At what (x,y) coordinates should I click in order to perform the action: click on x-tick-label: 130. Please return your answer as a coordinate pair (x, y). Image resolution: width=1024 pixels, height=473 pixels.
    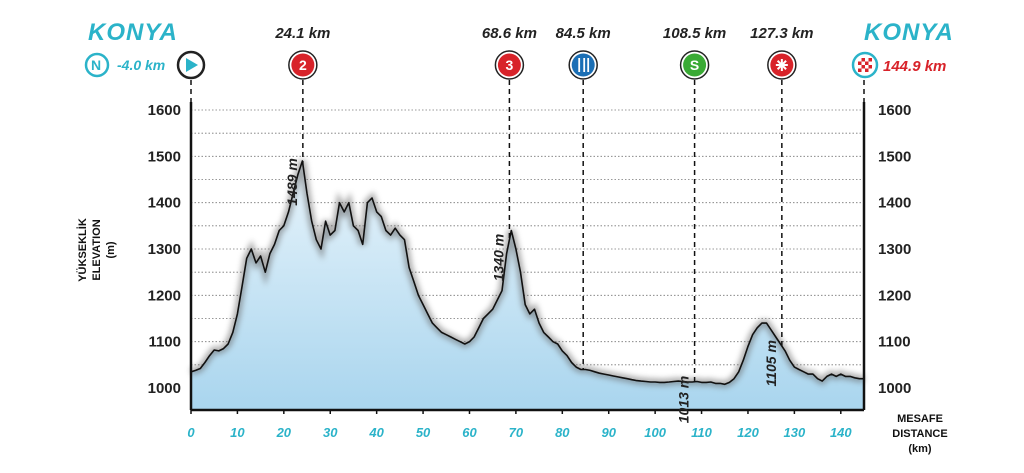
    Looking at the image, I should click on (795, 432).